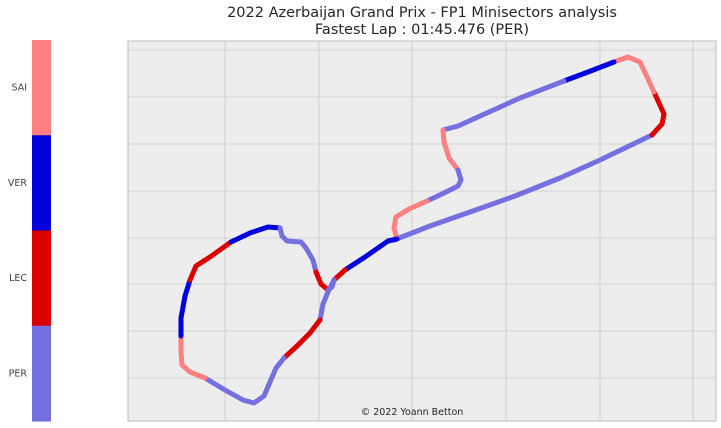 The height and width of the screenshot is (428, 721). What do you see at coordinates (210, 261) in the screenshot?
I see `minisector-16-lec` at bounding box center [210, 261].